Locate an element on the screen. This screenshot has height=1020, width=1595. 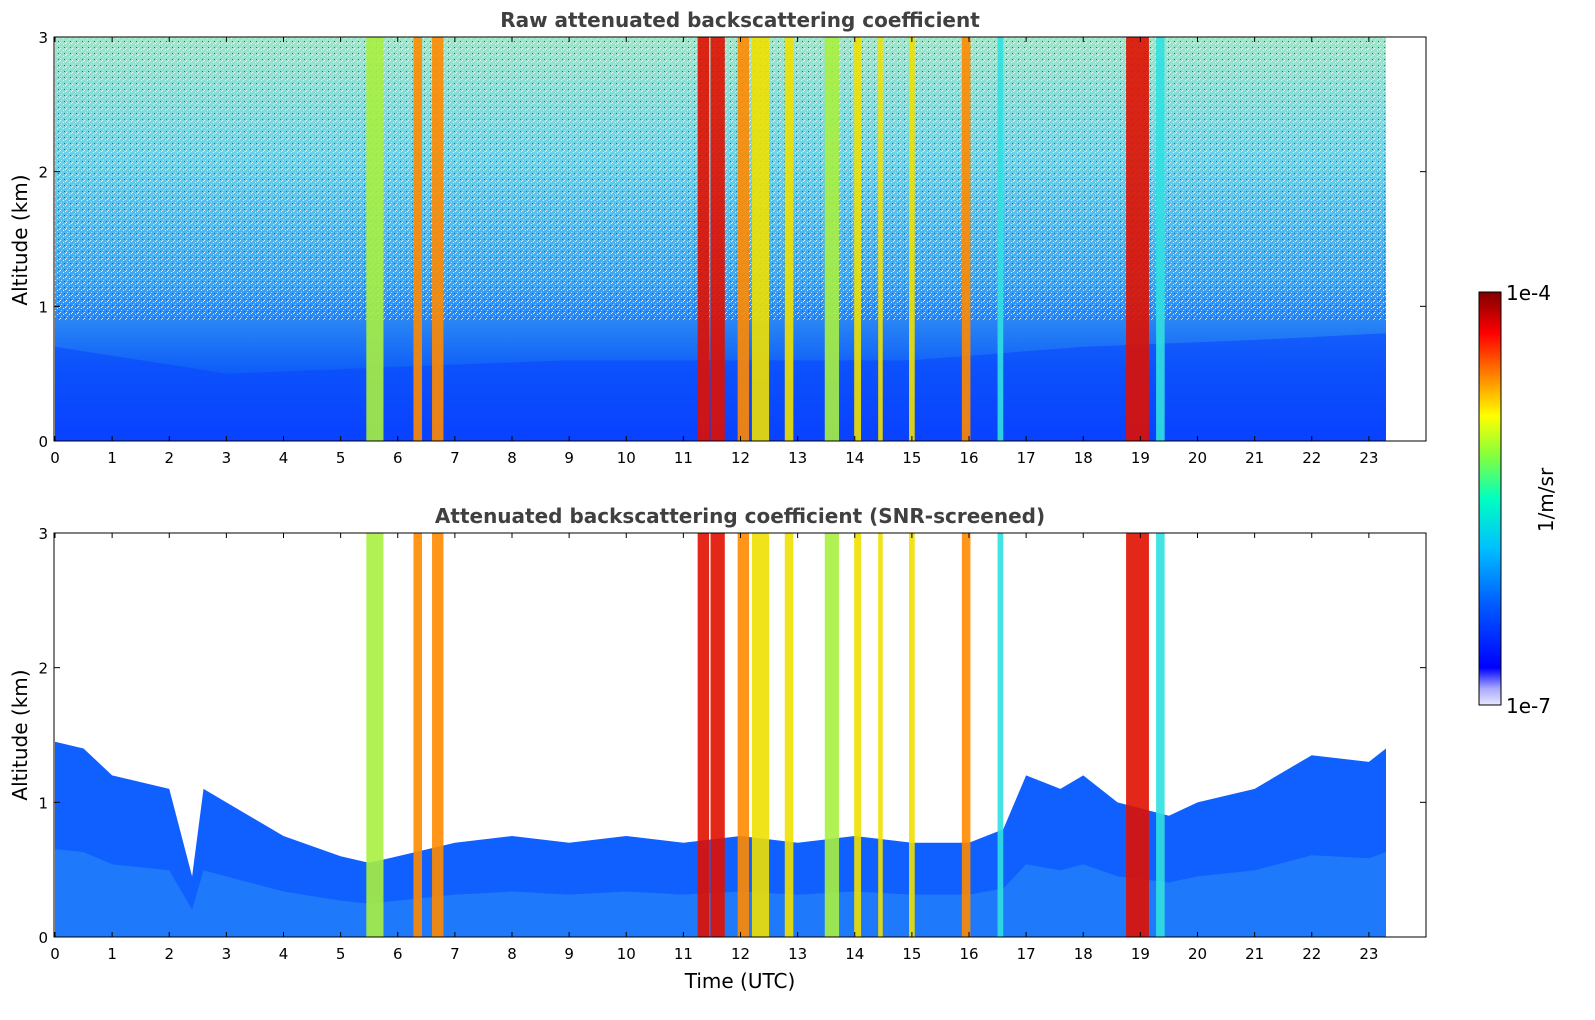
bottom-x-tick-label: 11 is located at coordinates (683, 954).